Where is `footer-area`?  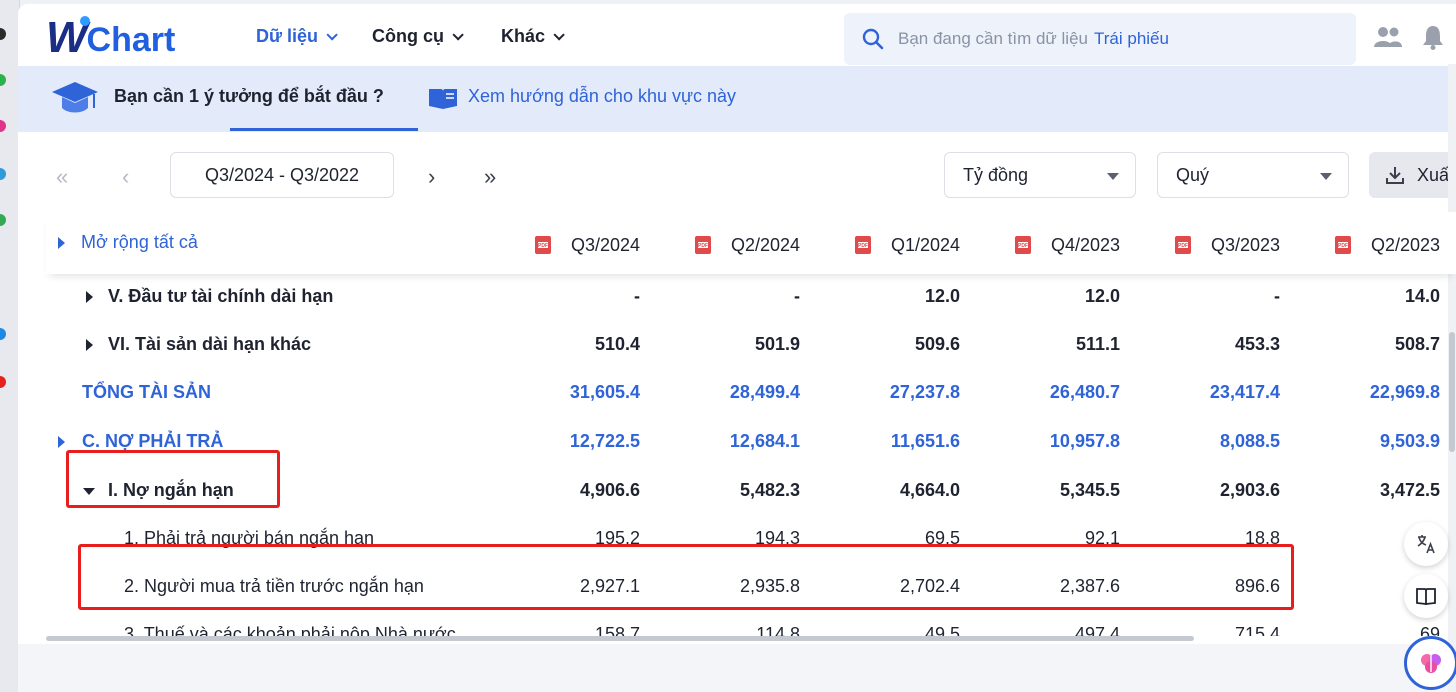
footer-area is located at coordinates (737, 668).